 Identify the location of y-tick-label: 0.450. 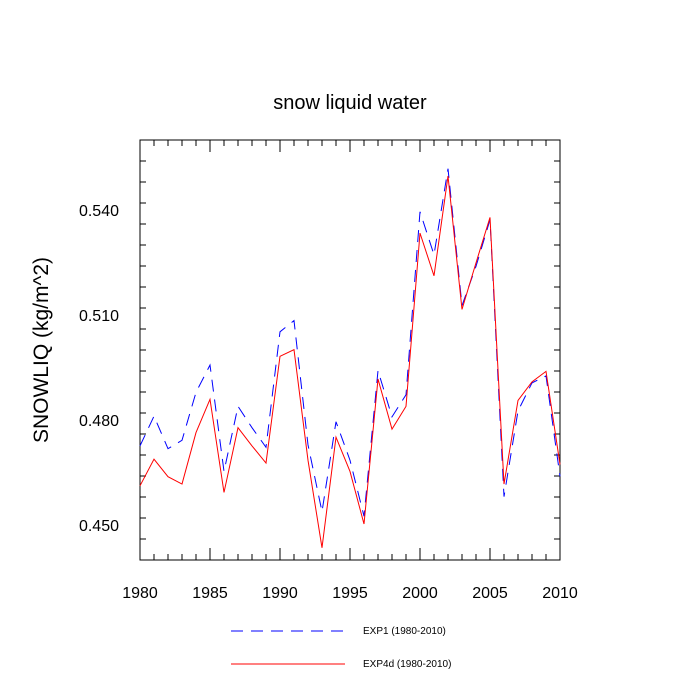
(99, 526).